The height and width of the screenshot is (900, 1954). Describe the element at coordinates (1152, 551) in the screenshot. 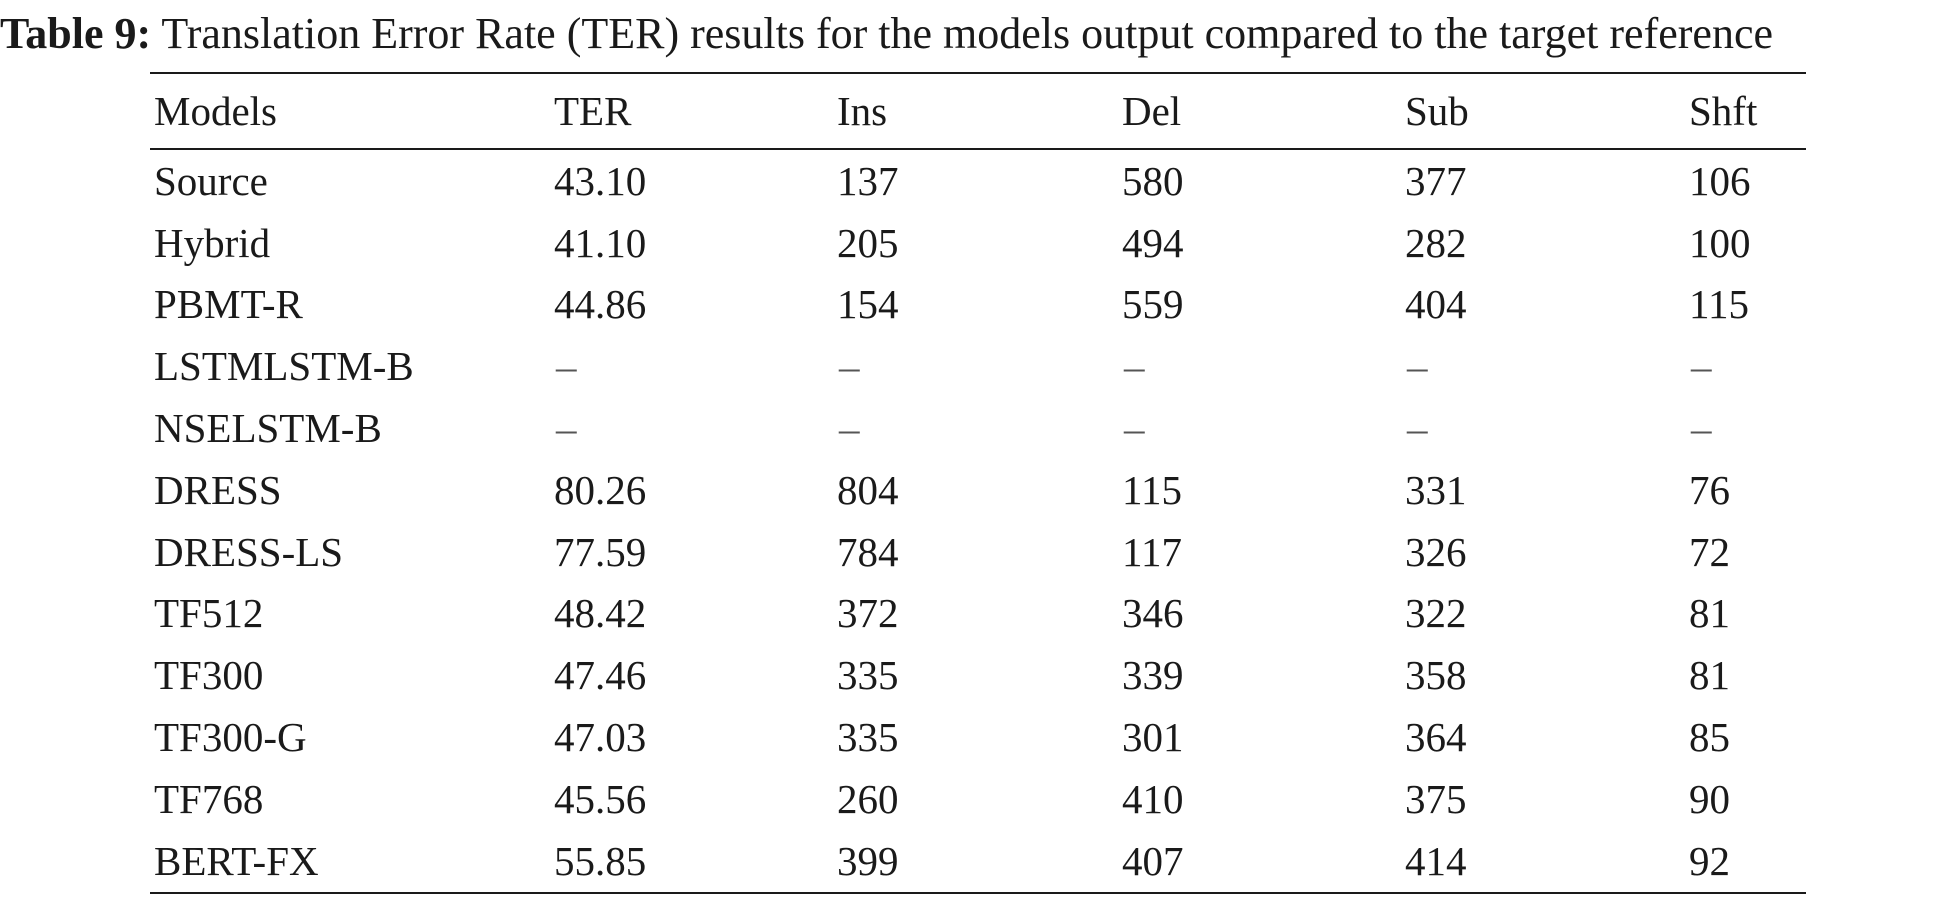

I see `cell-del: 117` at that location.